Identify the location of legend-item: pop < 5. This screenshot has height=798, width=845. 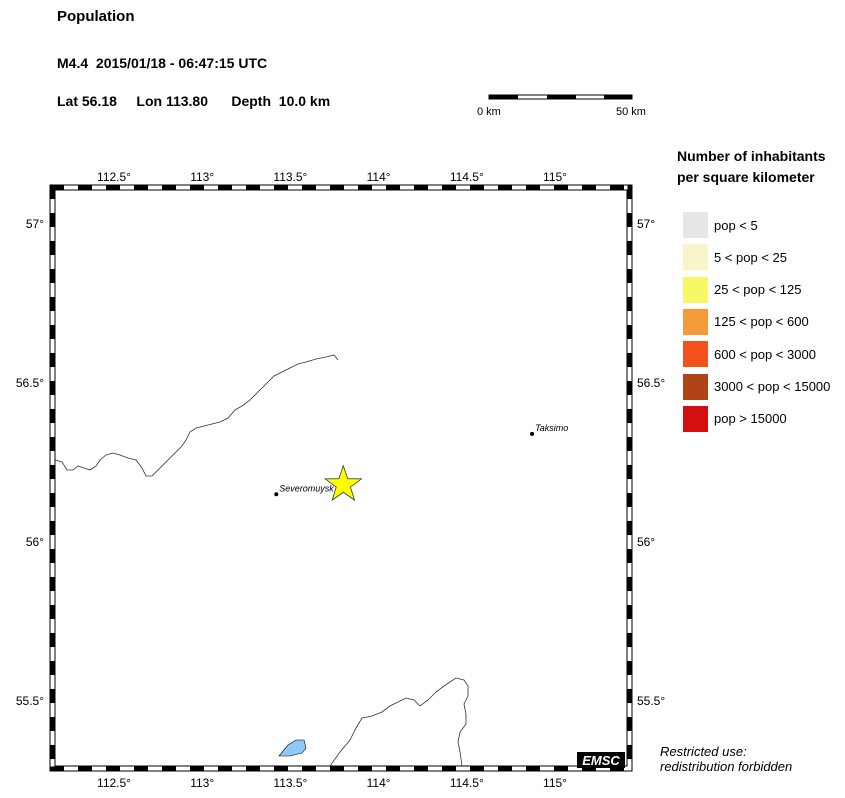
(720, 225).